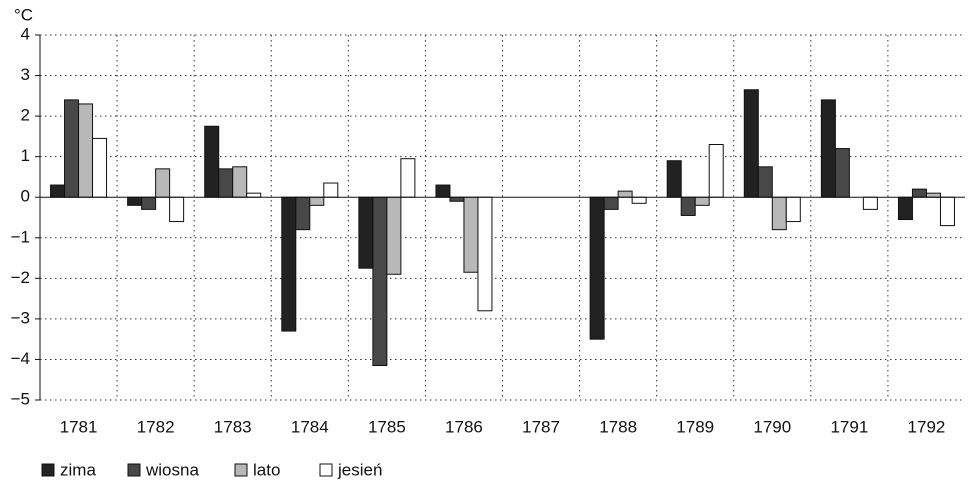 Image resolution: width=968 pixels, height=482 pixels. What do you see at coordinates (233, 426) in the screenshot?
I see `x-tick-label: 1783` at bounding box center [233, 426].